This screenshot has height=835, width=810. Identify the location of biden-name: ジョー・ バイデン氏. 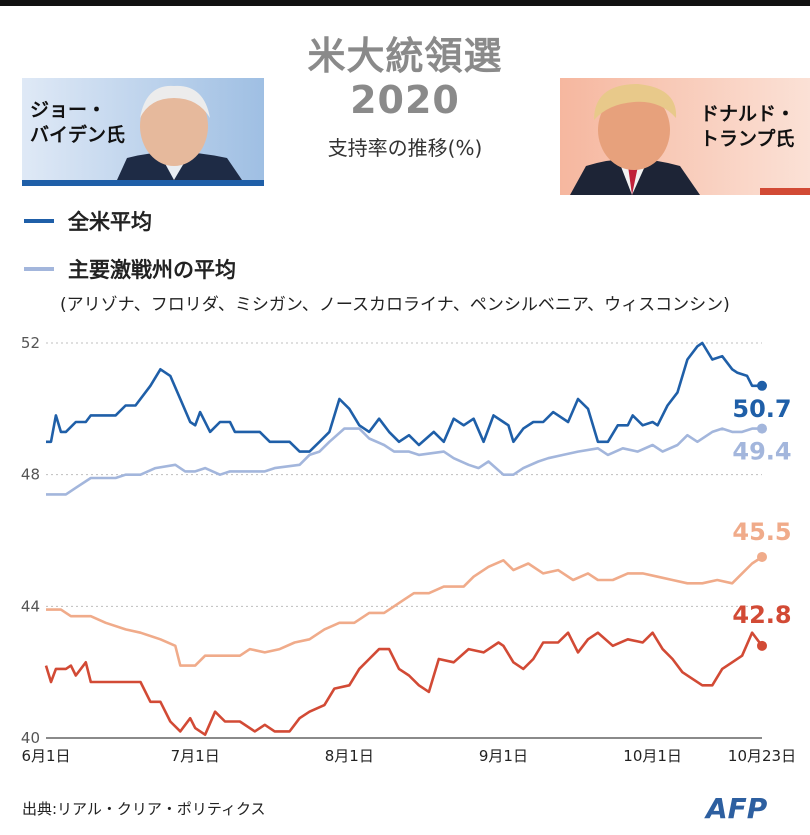
(77, 123).